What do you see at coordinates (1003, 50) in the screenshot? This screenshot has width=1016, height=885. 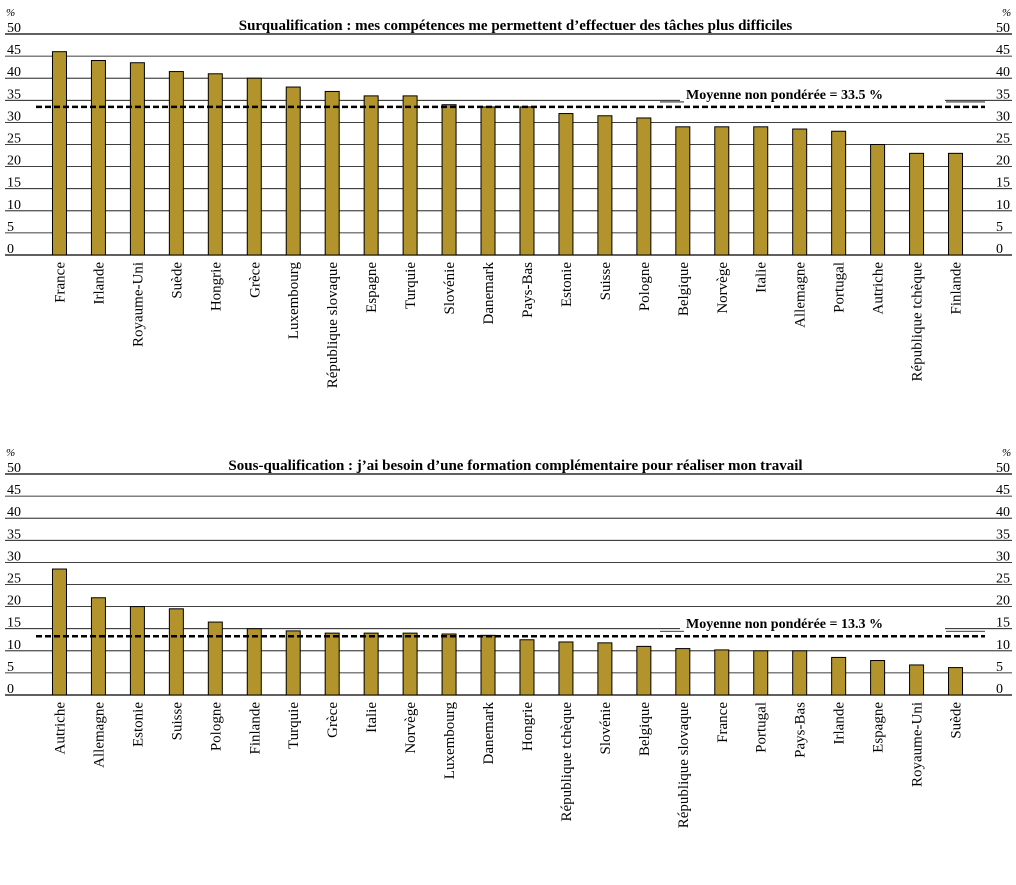 I see `y-tick-label-right: 45` at bounding box center [1003, 50].